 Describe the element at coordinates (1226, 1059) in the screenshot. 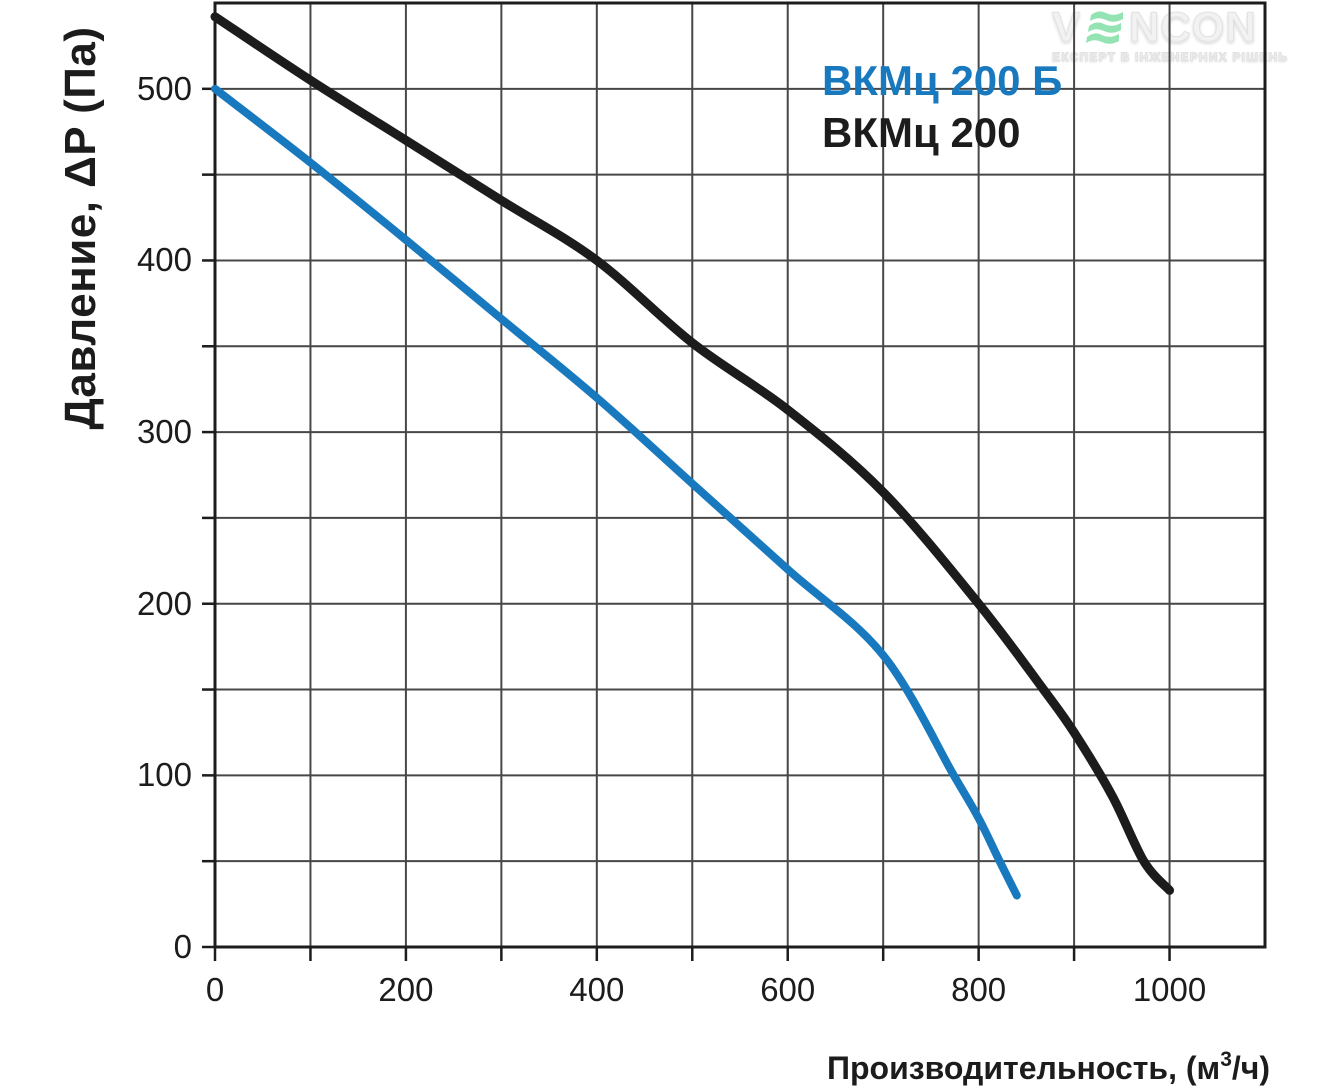

I see `x-axis-title-superscript: 3` at that location.